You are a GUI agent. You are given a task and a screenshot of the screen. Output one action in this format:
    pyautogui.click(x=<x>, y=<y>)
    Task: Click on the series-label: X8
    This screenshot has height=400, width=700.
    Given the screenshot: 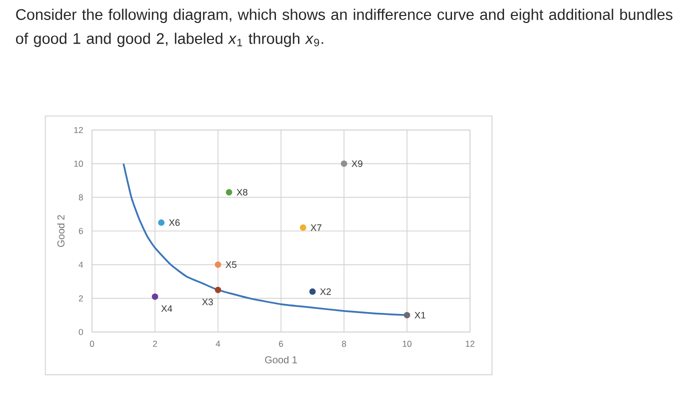 What is the action you would take?
    pyautogui.click(x=242, y=192)
    